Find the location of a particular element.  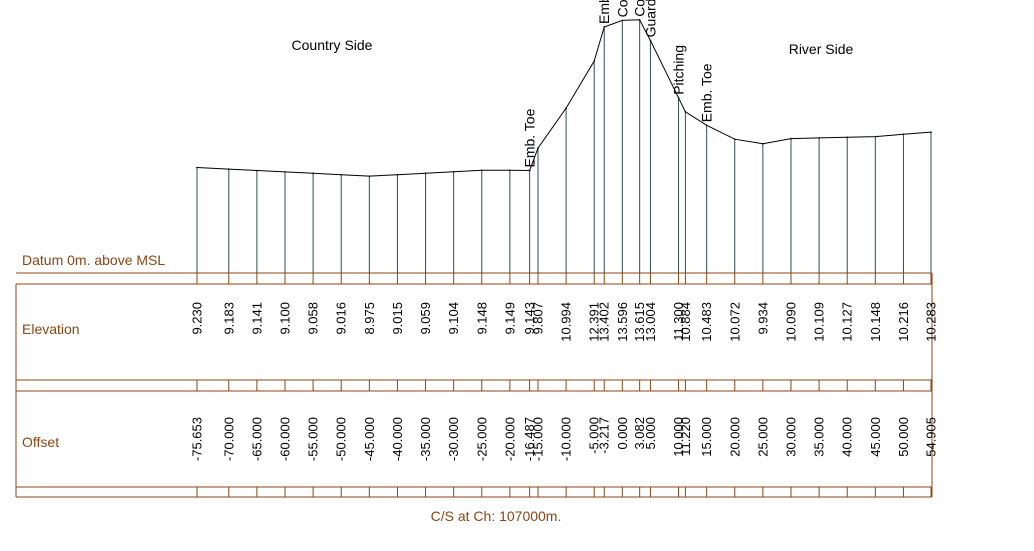

offset-value: 15.000 is located at coordinates (706, 437).